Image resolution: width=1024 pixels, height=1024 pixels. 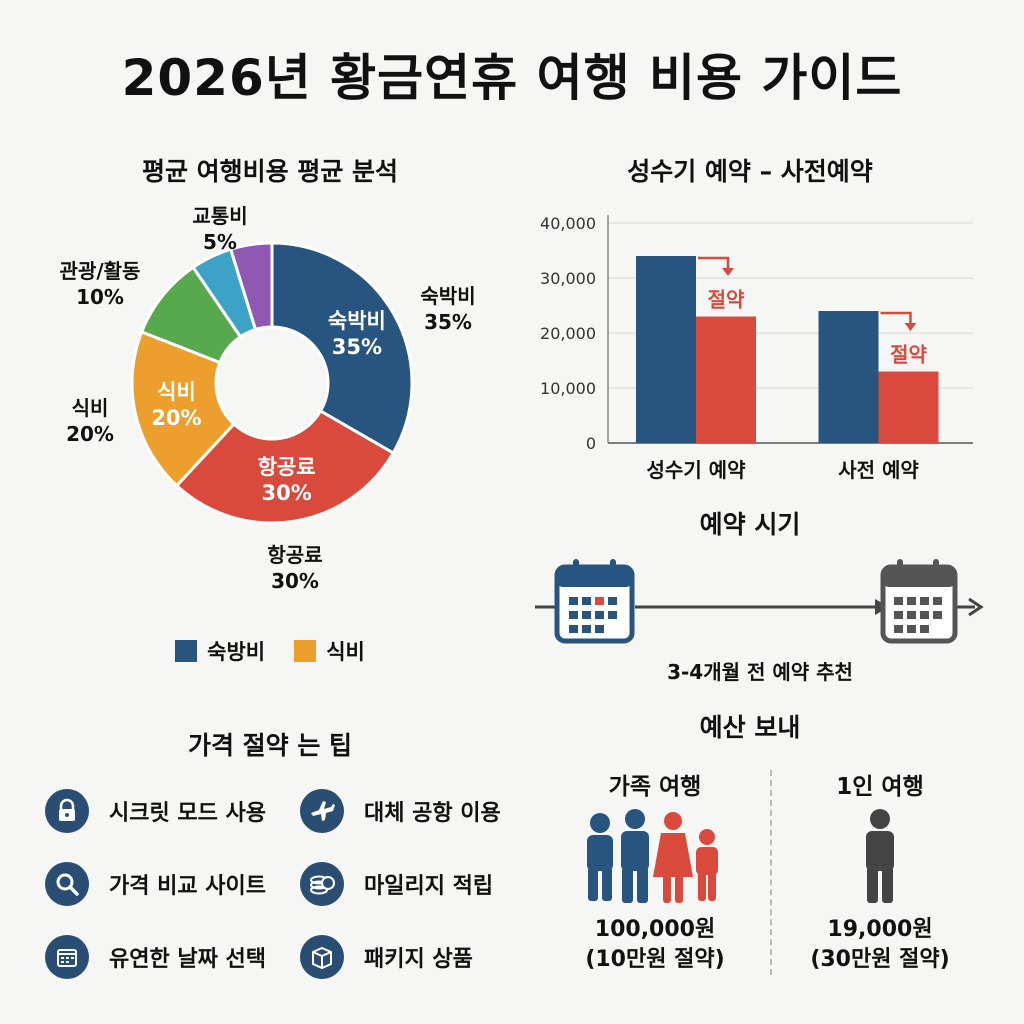 I want to click on budget-family-label: 가족 여행, so click(x=655, y=787).